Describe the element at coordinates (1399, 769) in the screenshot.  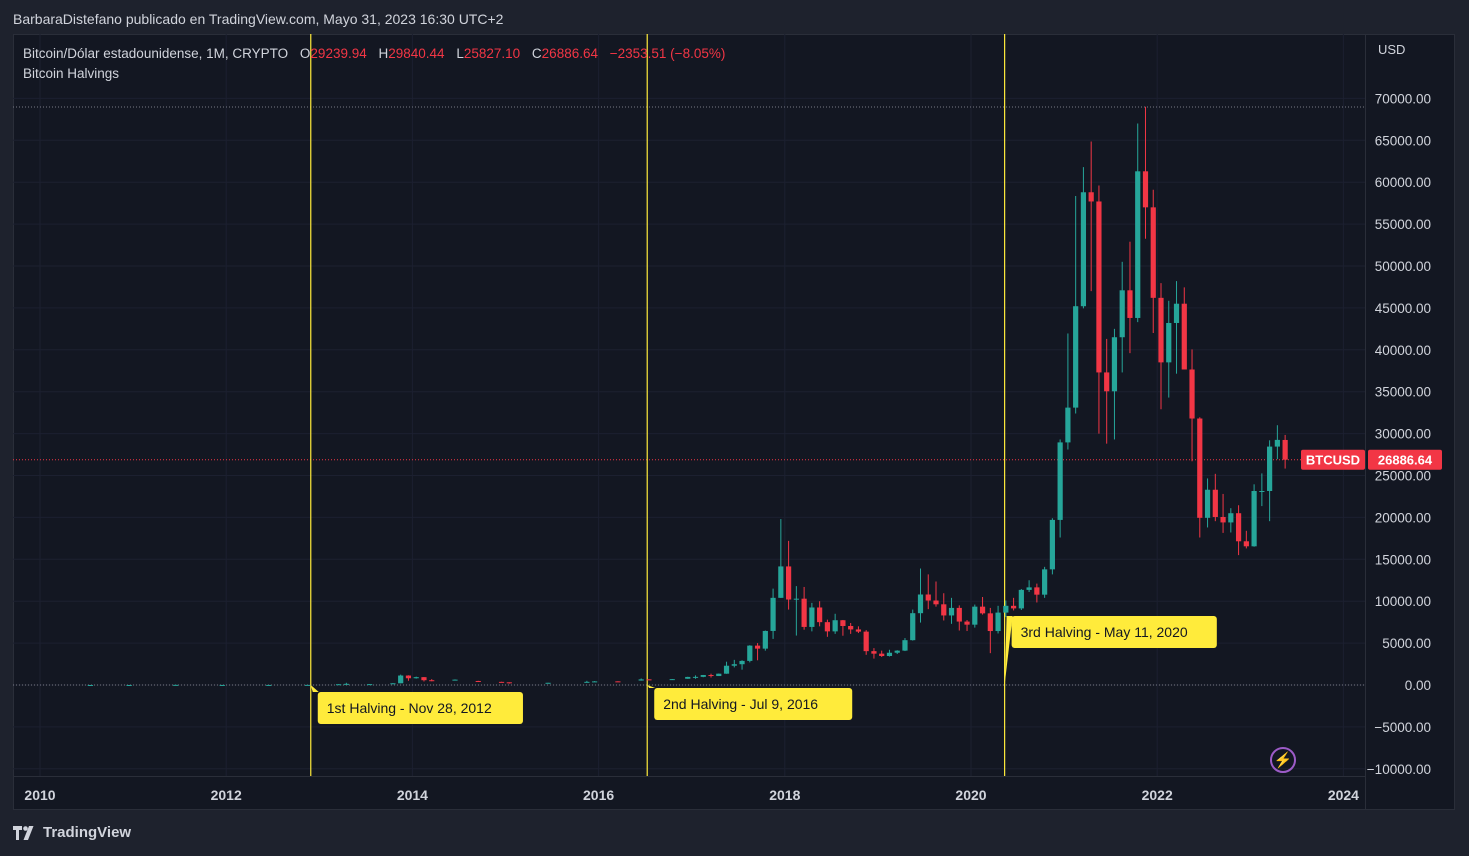
I see `price-tick-label: −10000.00` at that location.